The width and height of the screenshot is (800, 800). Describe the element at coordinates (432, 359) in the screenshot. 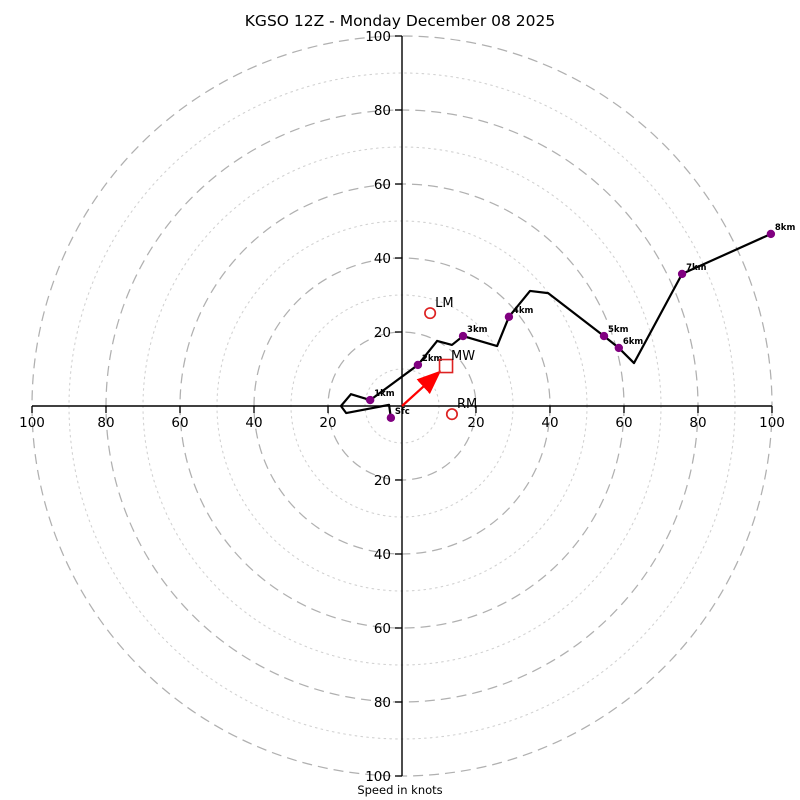

I see `altitude-label-2km: 2km` at that location.